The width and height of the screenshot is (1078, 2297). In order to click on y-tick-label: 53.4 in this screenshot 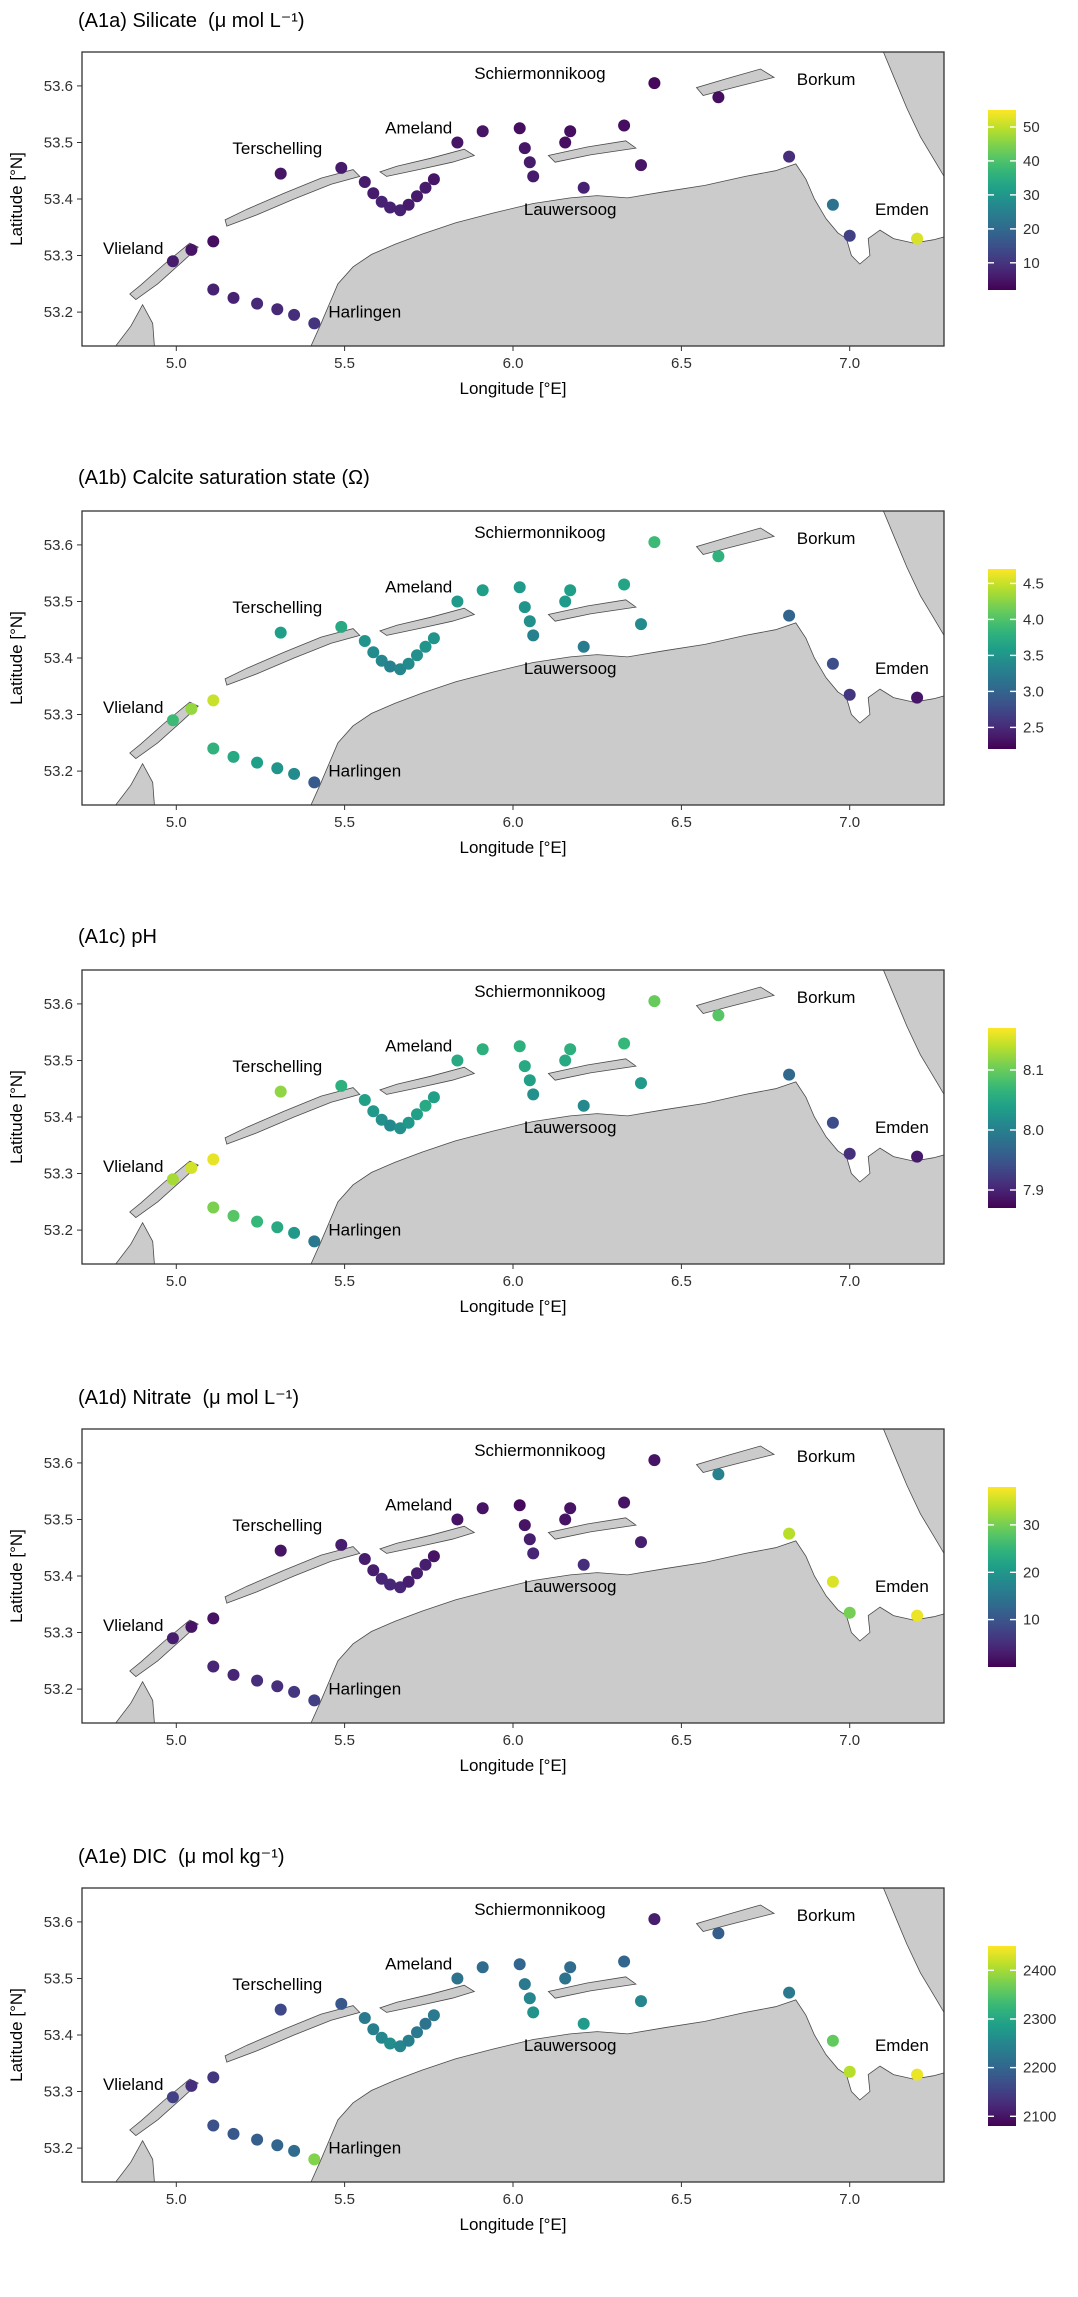, I will do `click(58, 1576)`.